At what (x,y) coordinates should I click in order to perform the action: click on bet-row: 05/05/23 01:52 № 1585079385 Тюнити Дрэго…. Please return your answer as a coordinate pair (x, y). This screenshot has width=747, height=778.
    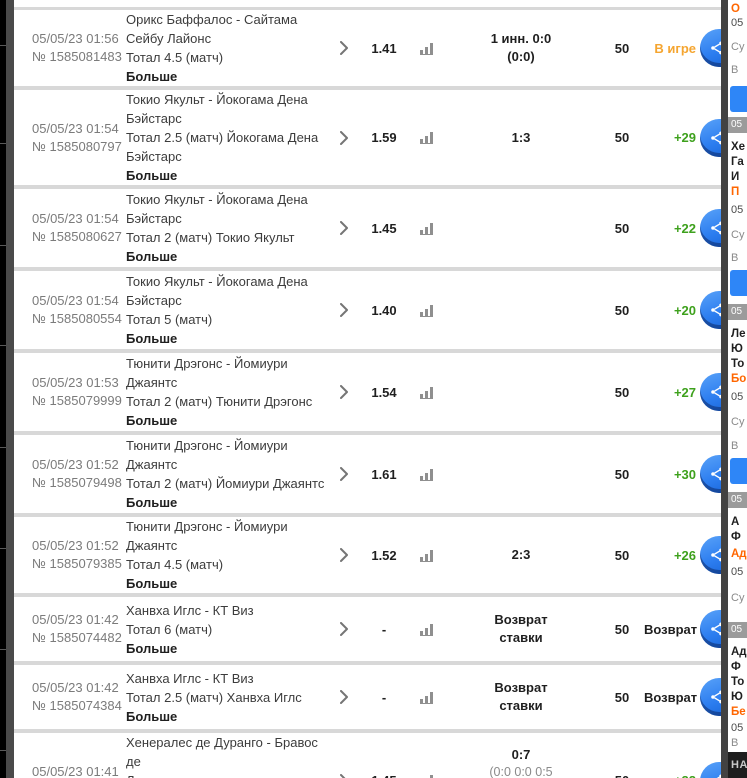
    Looking at the image, I should click on (367, 555).